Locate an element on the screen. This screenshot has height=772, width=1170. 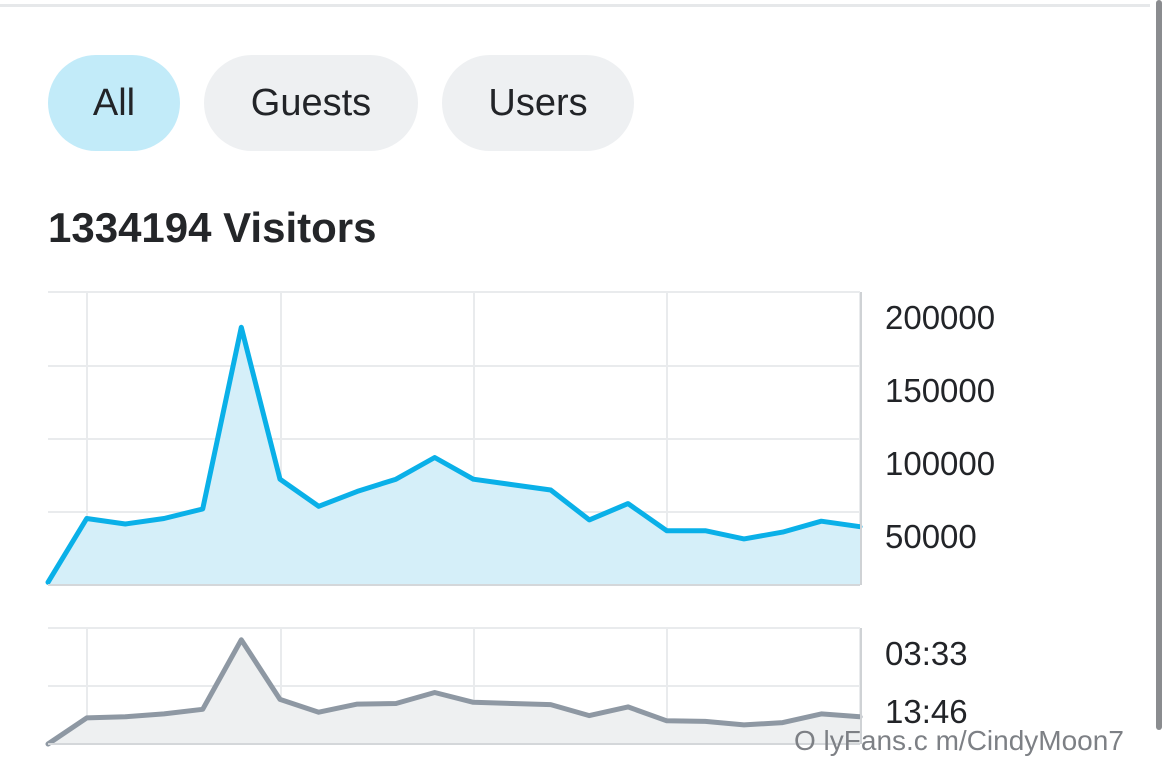
top-divider is located at coordinates (575, 5).